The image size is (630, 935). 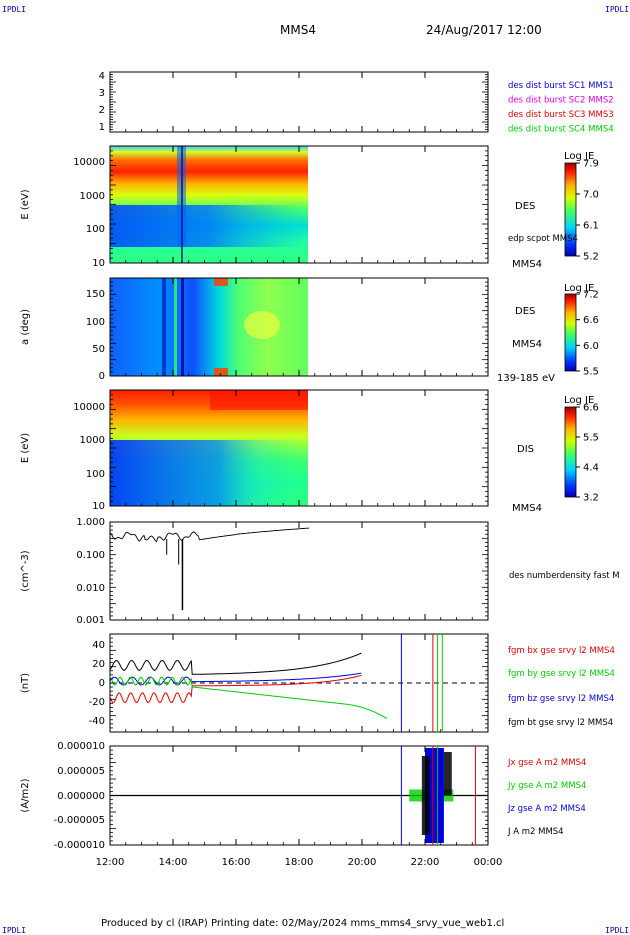 I want to click on des-pitch-red-bottom, so click(x=221, y=372).